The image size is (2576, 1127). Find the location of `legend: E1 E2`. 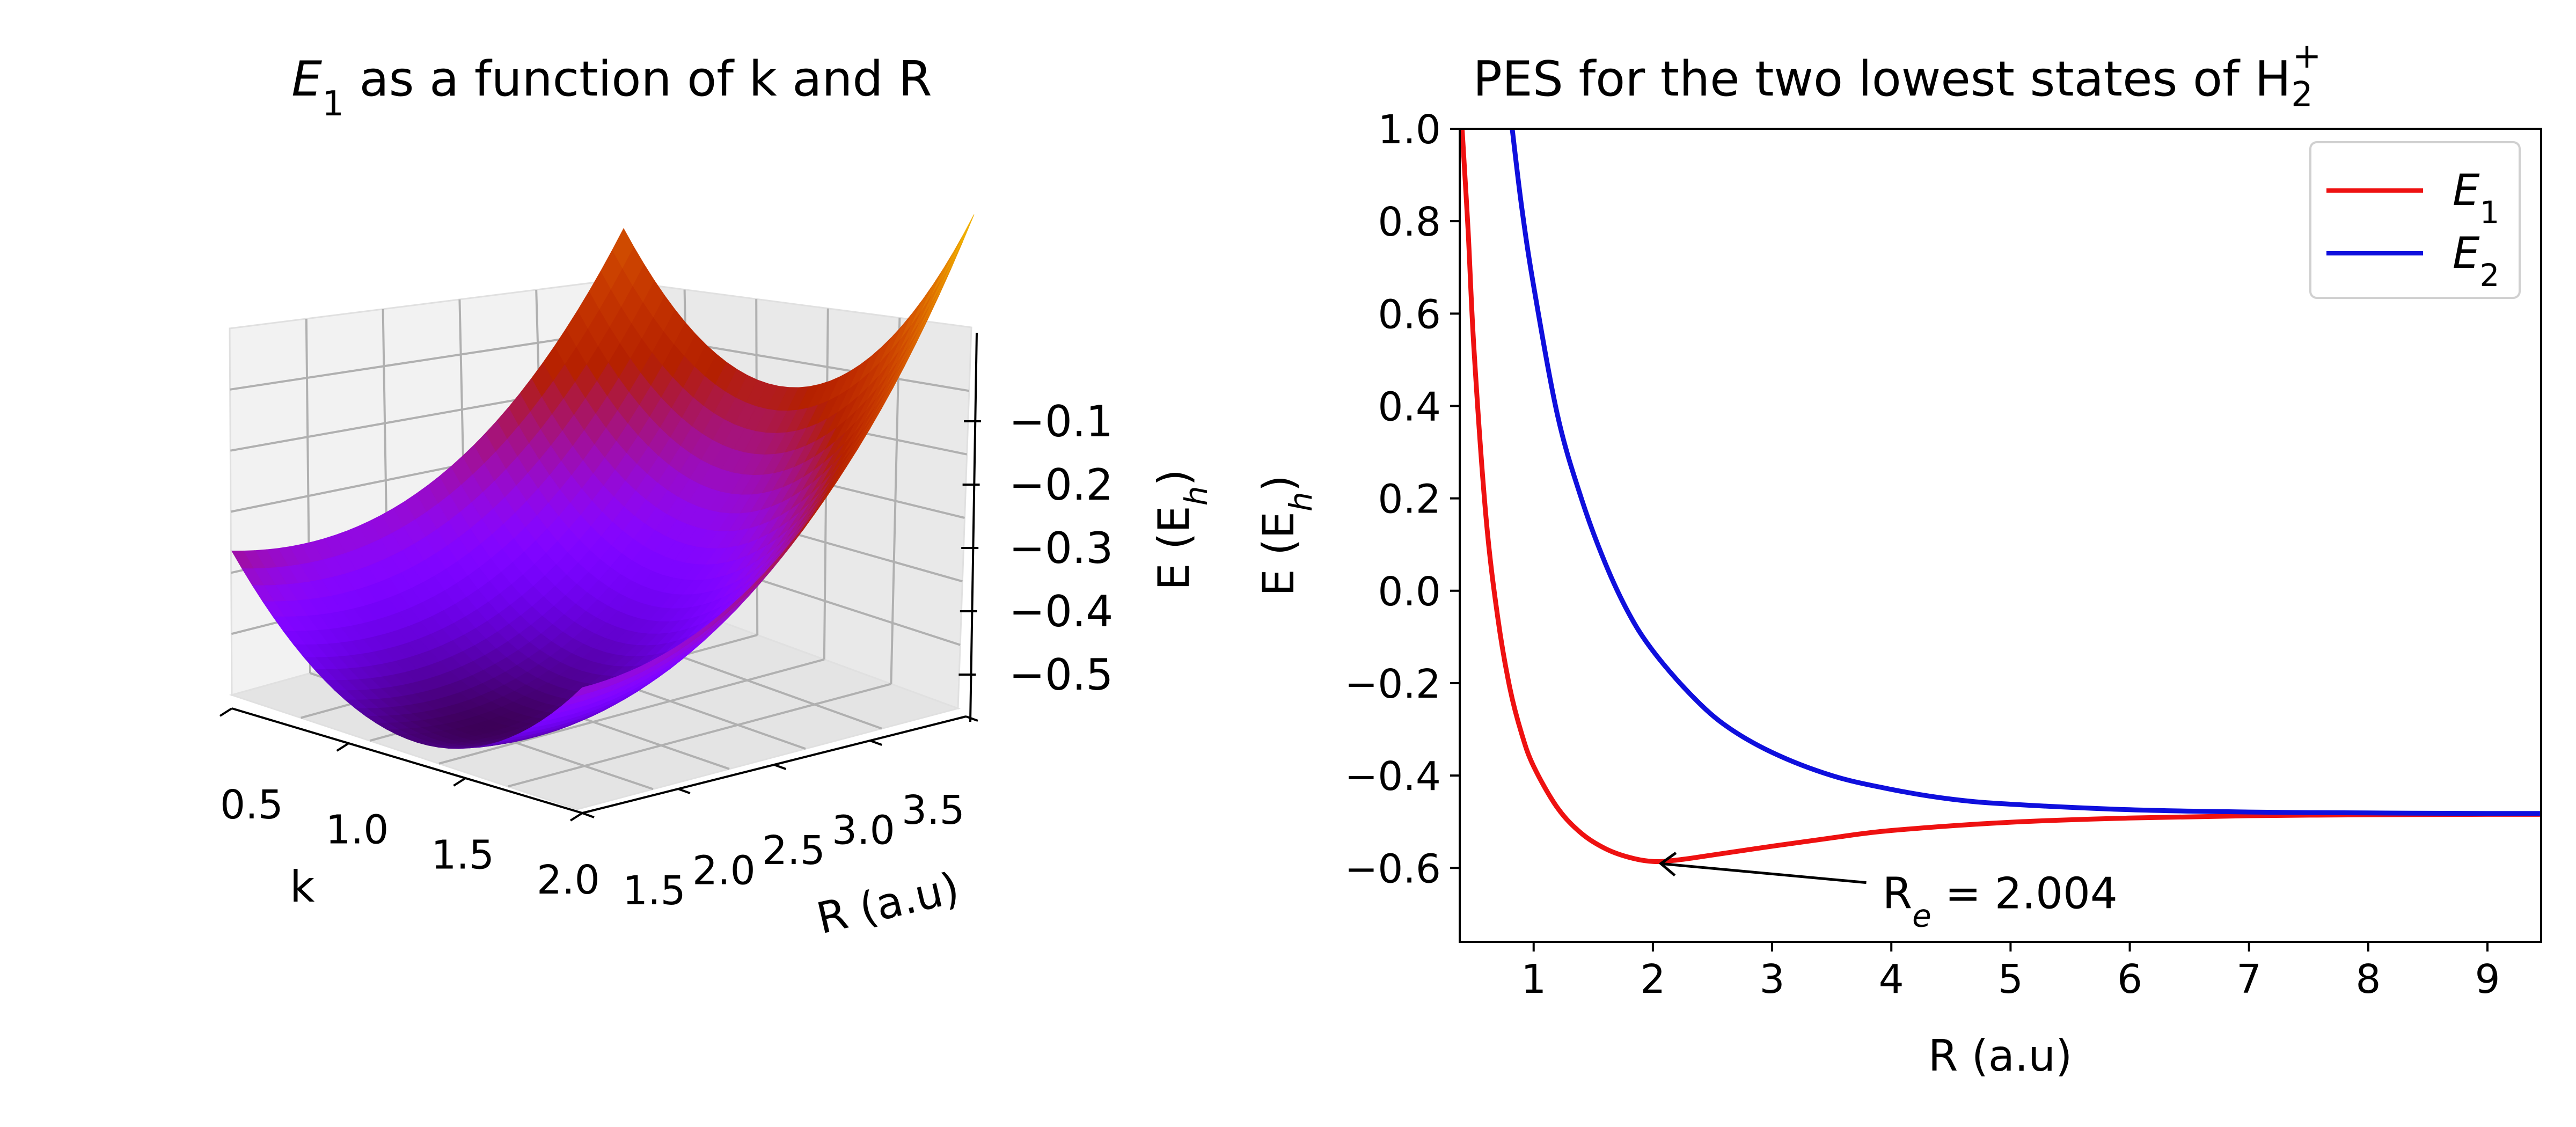

legend: E1 E2 is located at coordinates (2415, 220).